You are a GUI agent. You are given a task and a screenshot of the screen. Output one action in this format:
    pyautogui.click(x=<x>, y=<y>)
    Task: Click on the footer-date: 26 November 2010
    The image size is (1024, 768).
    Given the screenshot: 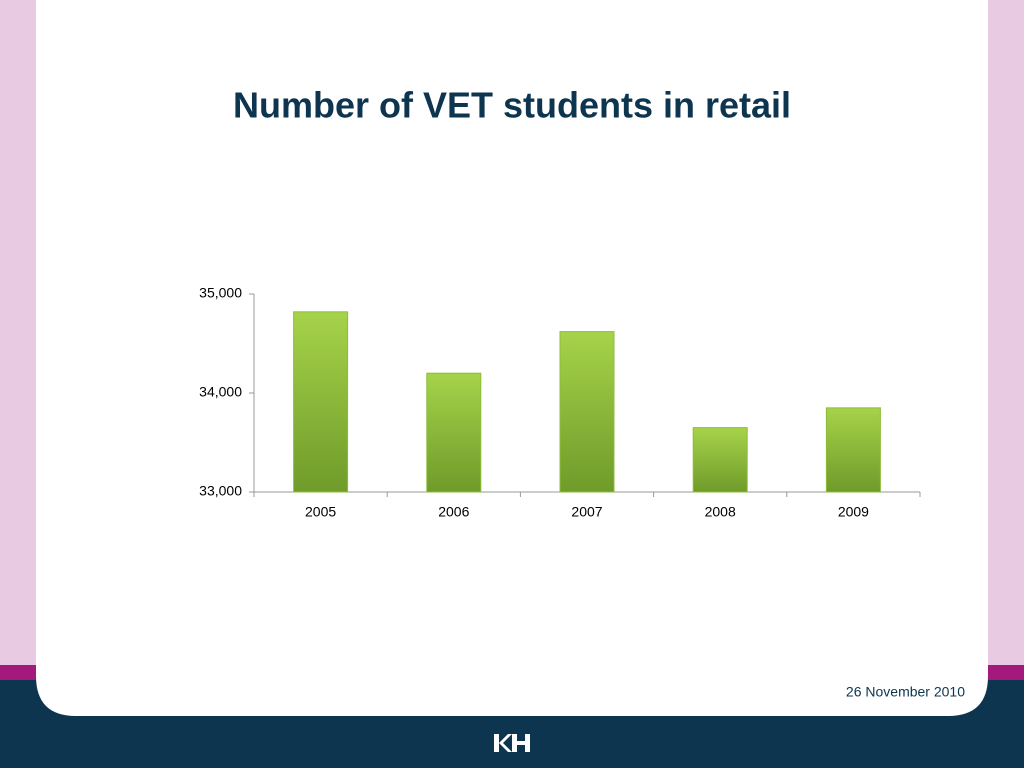 What is the action you would take?
    pyautogui.click(x=905, y=692)
    